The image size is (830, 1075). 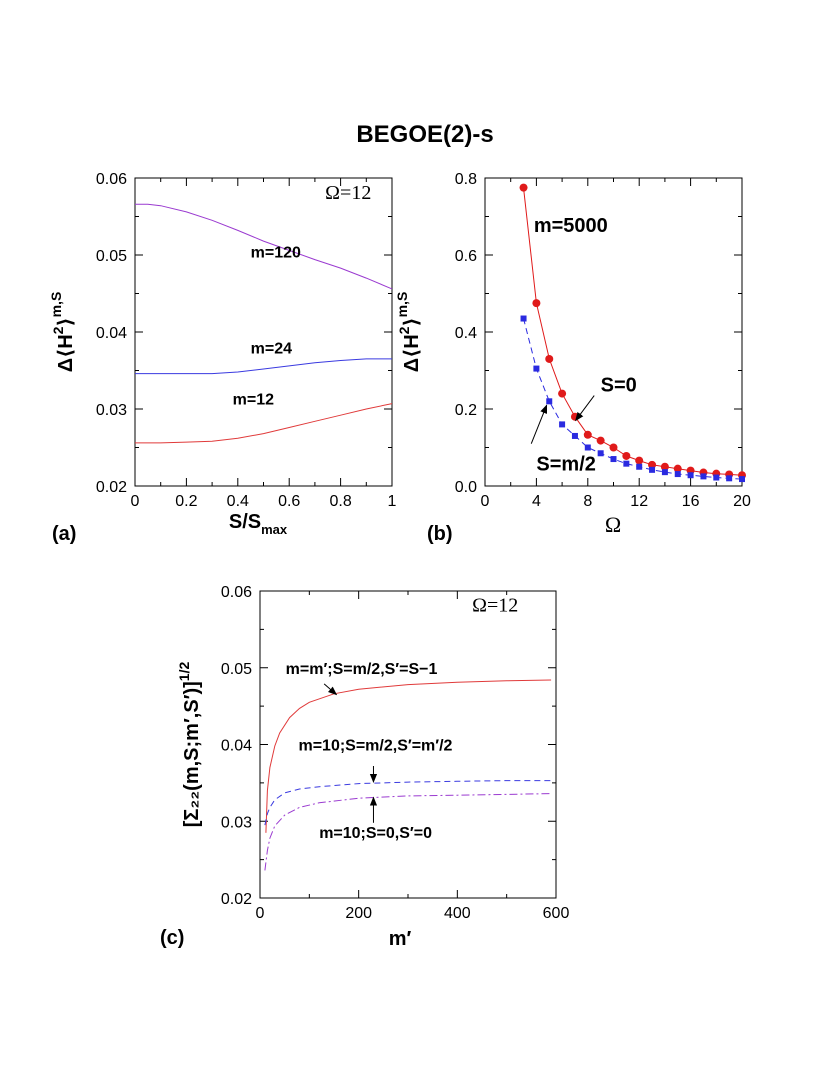 I want to click on x-tick-label: 20, so click(x=742, y=501).